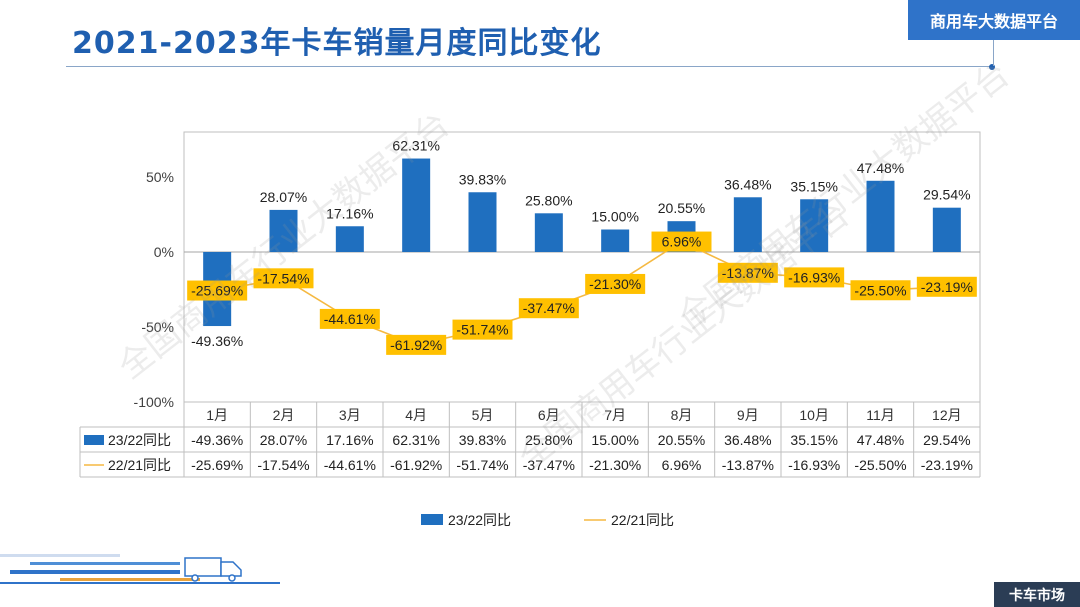 This screenshot has height=607, width=1080. Describe the element at coordinates (748, 415) in the screenshot. I see `x-tick-label: 9月` at that location.